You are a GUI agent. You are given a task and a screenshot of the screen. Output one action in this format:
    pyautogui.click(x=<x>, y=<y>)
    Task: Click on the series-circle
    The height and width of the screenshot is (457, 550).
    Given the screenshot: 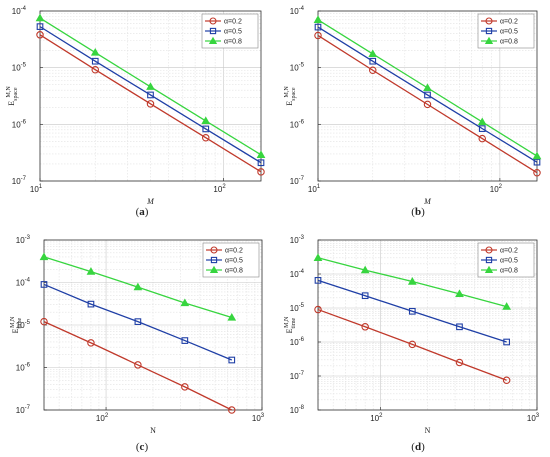 What is the action you would take?
    pyautogui.click(x=138, y=365)
    